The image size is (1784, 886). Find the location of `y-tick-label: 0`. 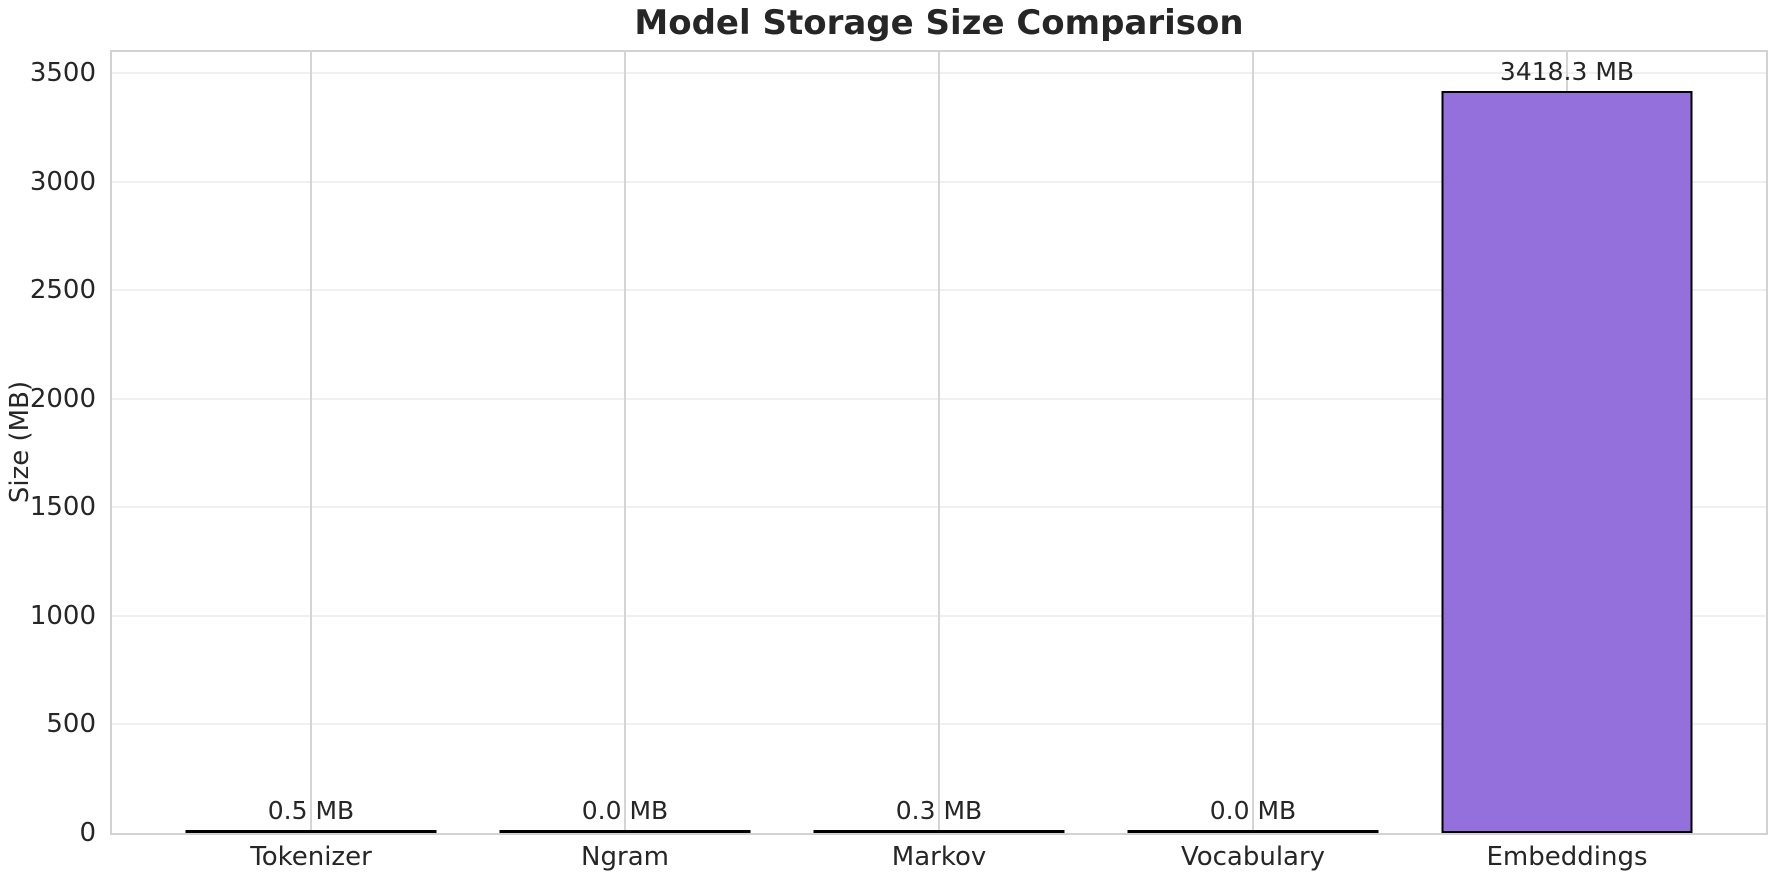

y-tick-label: 0 is located at coordinates (87, 833).